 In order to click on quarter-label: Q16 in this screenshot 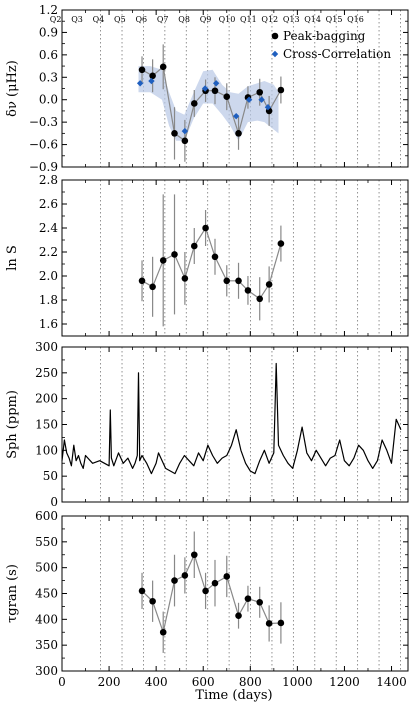, I will do `click(355, 19)`.